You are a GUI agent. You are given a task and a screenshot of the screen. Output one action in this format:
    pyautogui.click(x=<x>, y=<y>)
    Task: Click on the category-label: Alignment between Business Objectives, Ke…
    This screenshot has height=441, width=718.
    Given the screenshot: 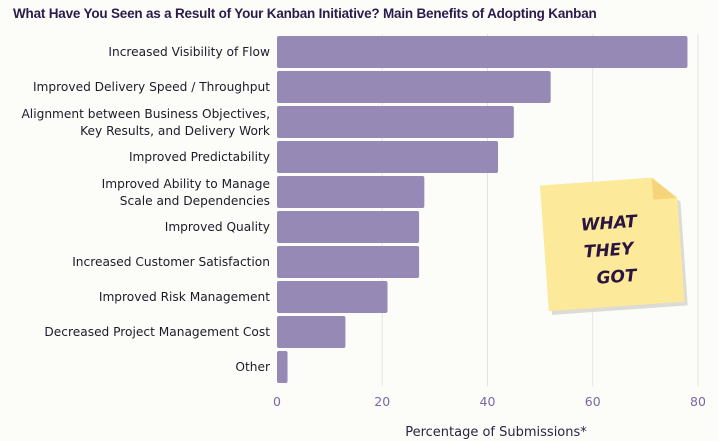 What is the action you would take?
    pyautogui.click(x=145, y=122)
    